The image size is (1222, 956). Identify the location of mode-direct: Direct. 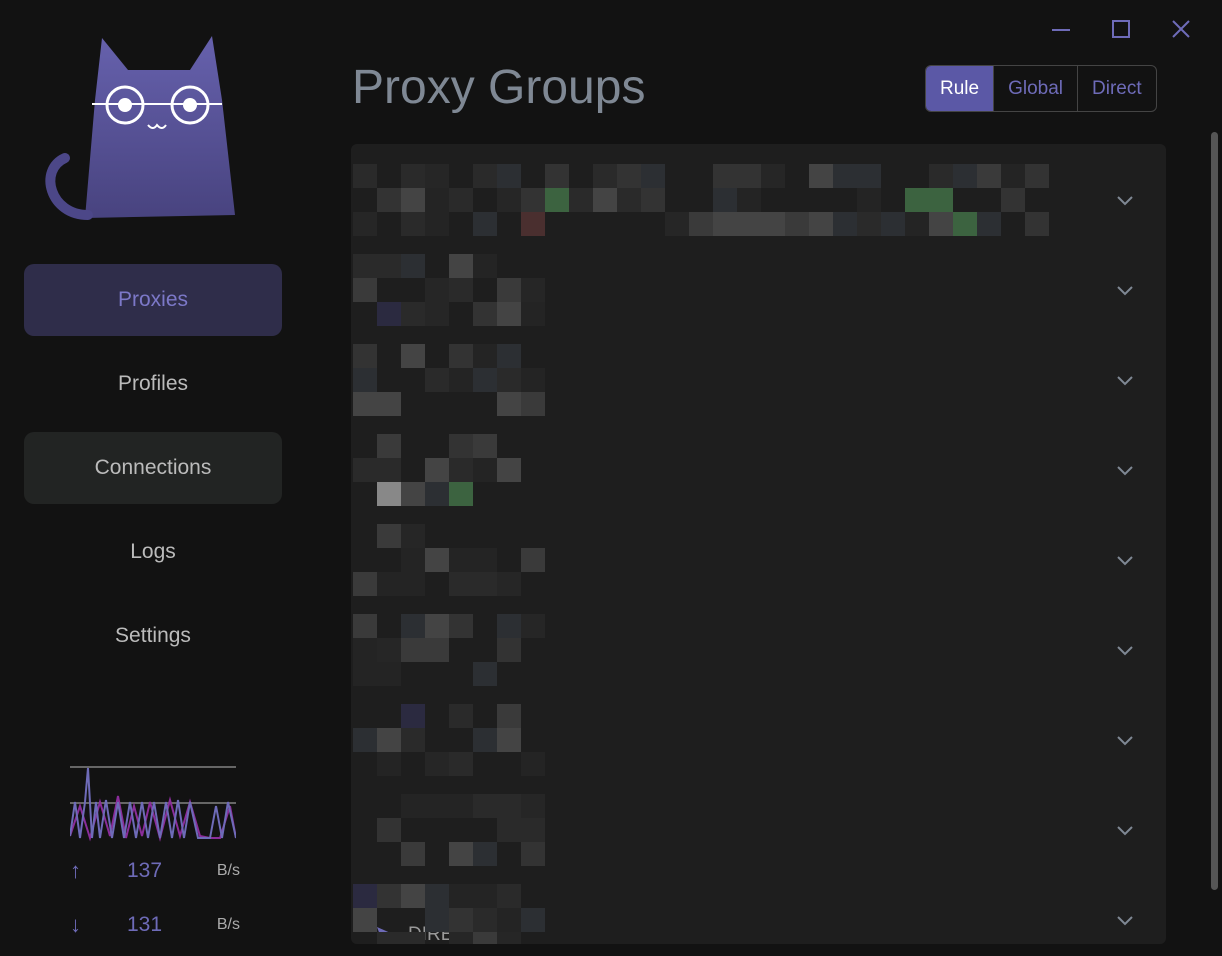
(1116, 88).